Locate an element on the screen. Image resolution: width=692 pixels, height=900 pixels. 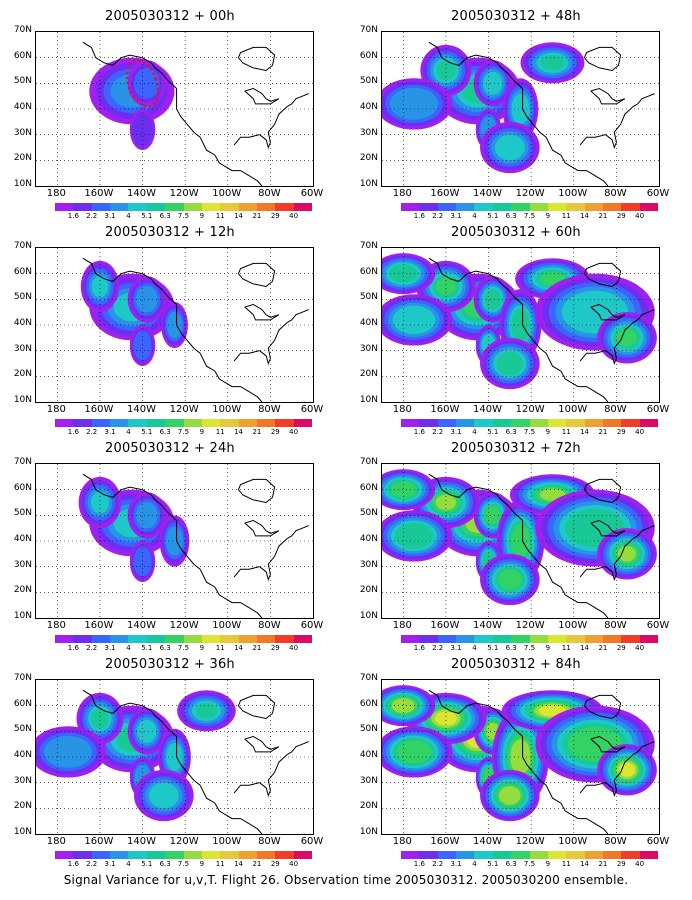
colorbar-label: 7.5 is located at coordinates (529, 216).